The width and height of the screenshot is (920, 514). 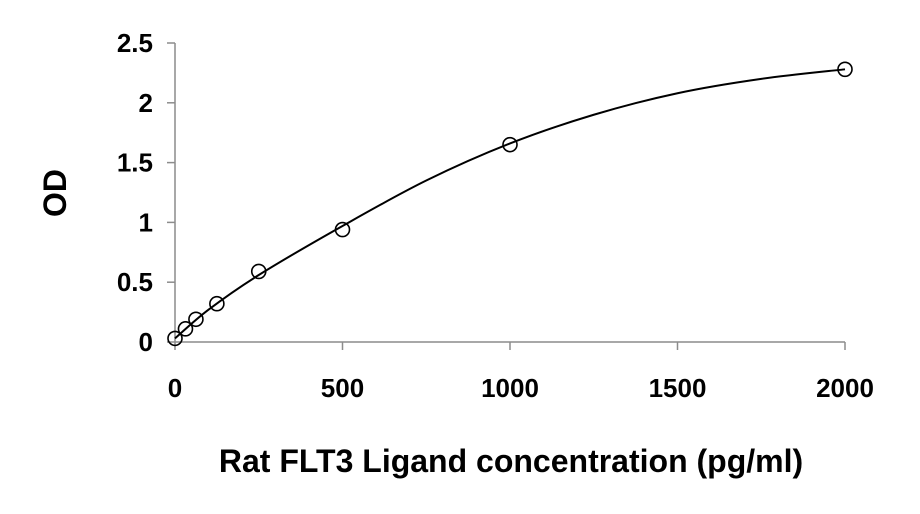 I want to click on y-axis-title: OD, so click(x=55, y=193).